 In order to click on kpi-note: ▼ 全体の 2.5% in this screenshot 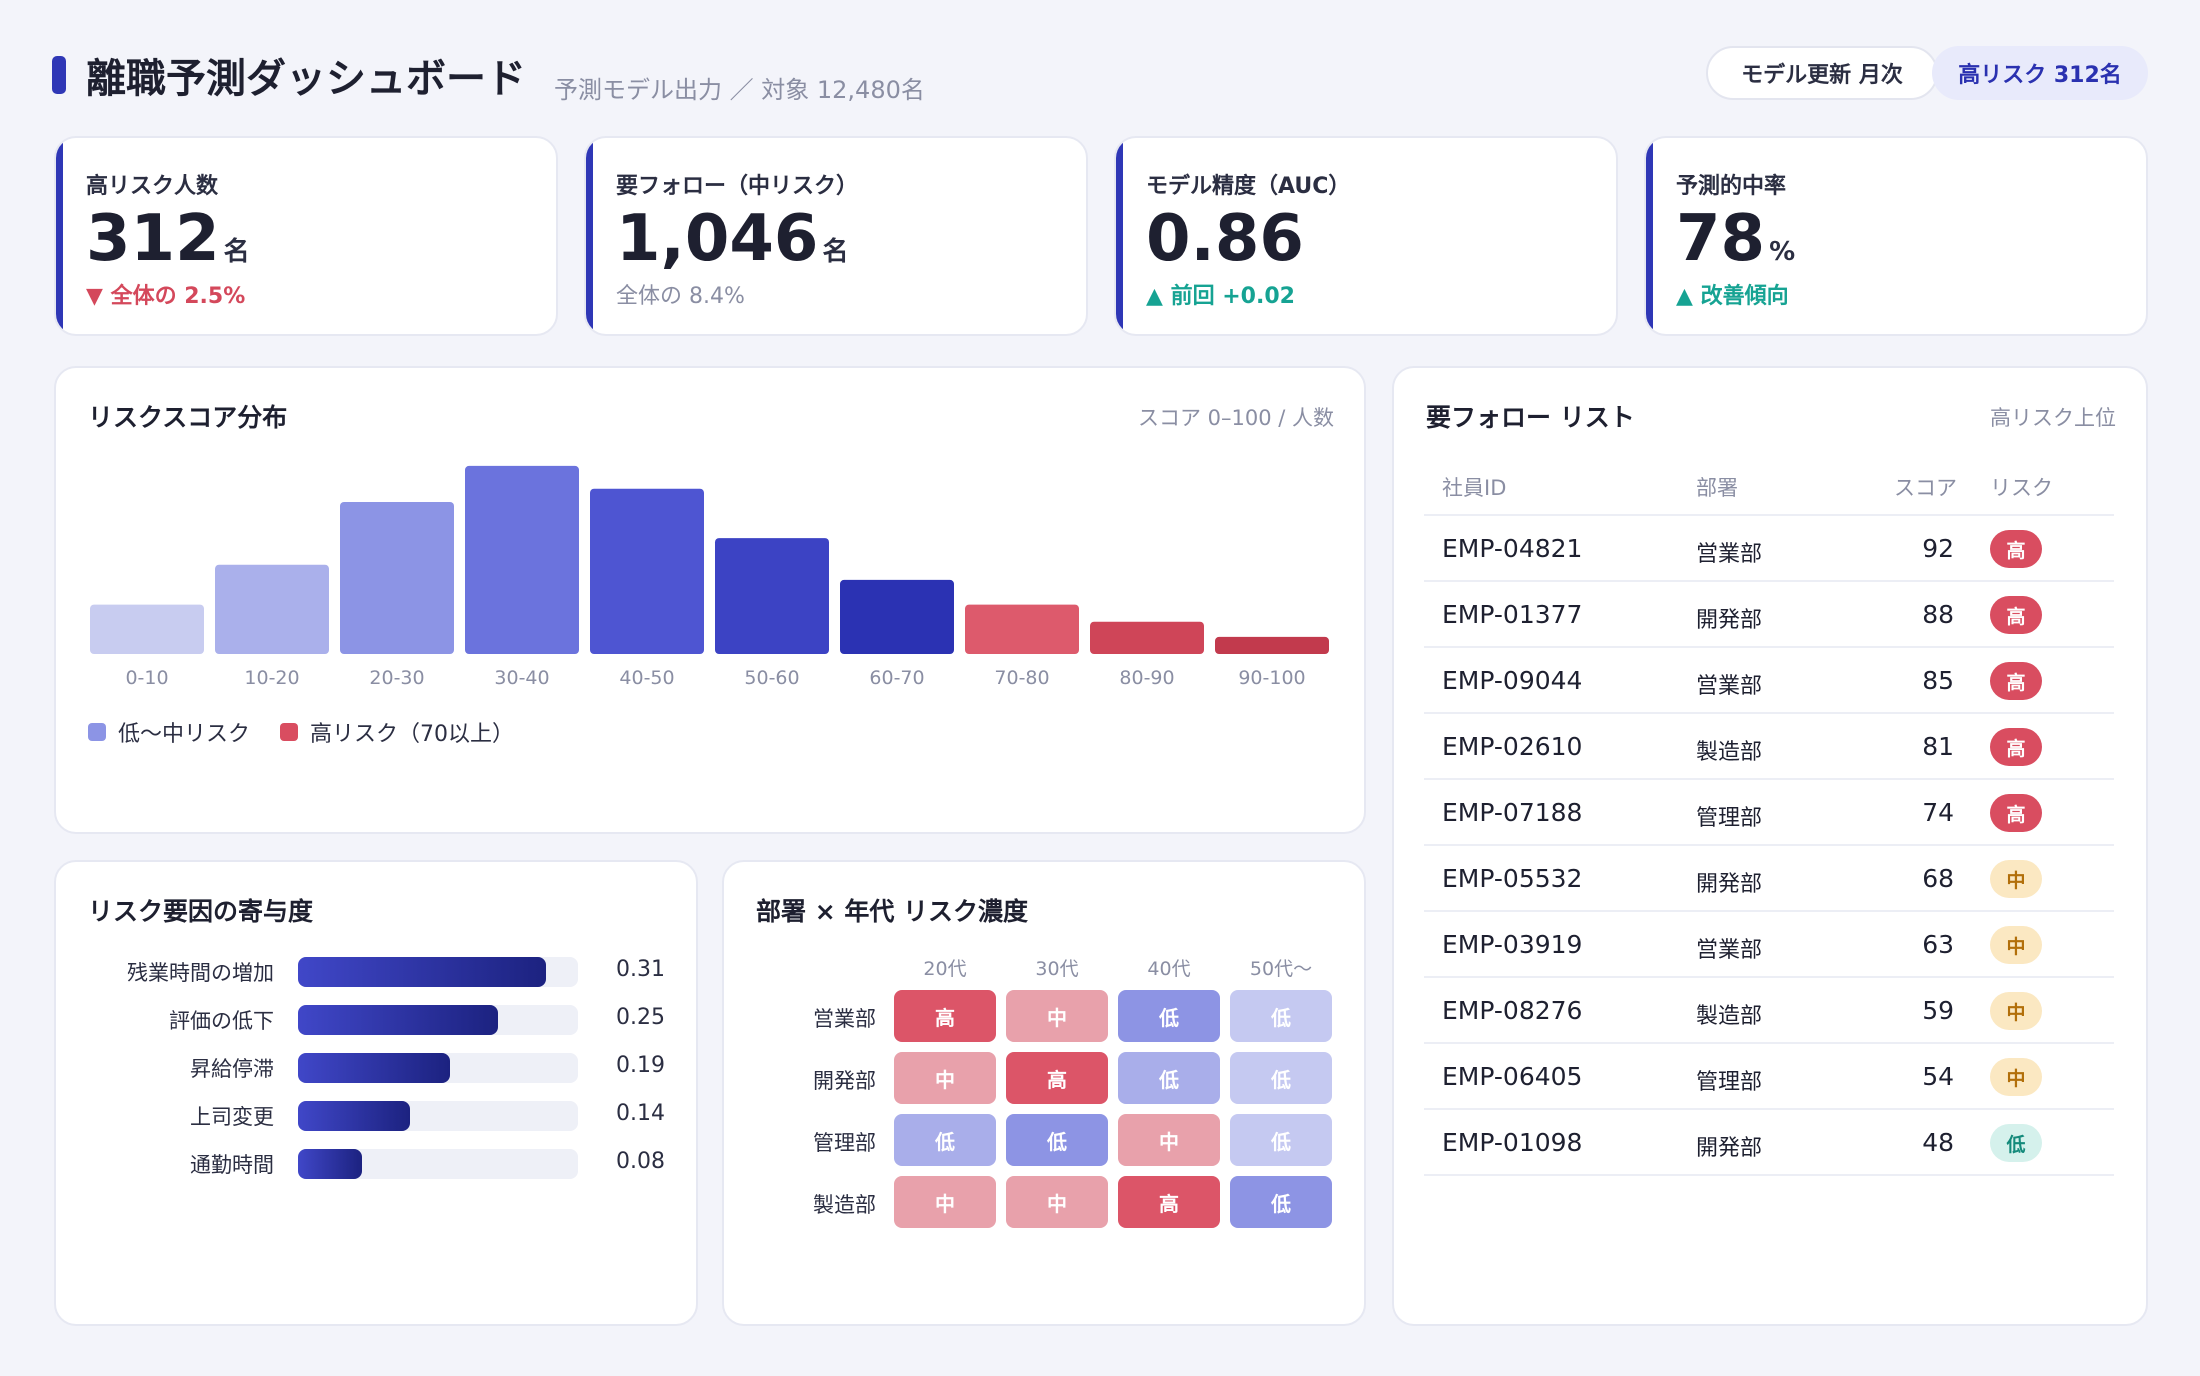, I will do `click(166, 296)`.